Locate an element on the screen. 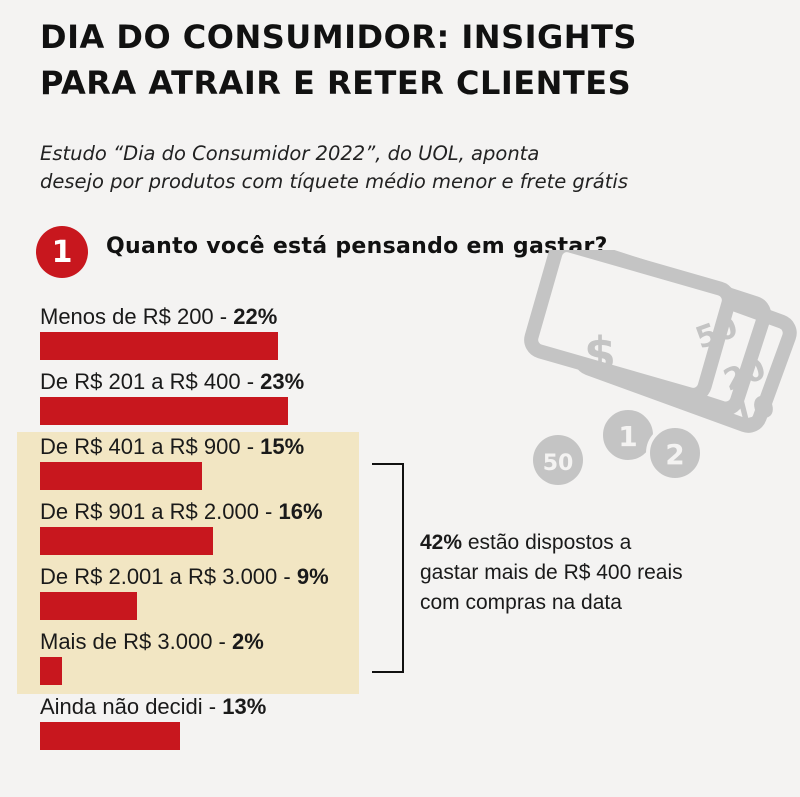 The height and width of the screenshot is (797, 800). callout-line-1-rest: estão dispostos a is located at coordinates (547, 542).